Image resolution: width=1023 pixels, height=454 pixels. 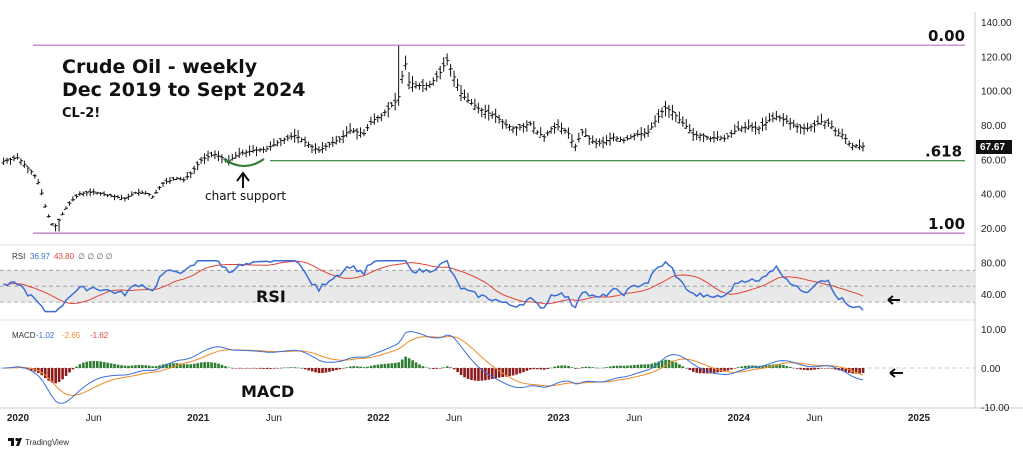 What do you see at coordinates (558, 418) in the screenshot?
I see `time-tick-label: 2023` at bounding box center [558, 418].